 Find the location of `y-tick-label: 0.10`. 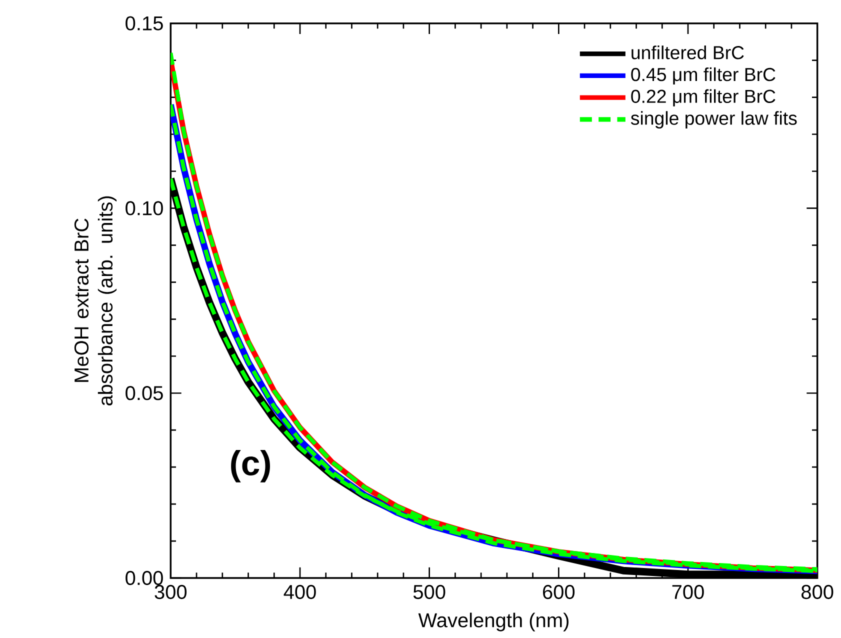

y-tick-label: 0.10 is located at coordinates (144, 208).